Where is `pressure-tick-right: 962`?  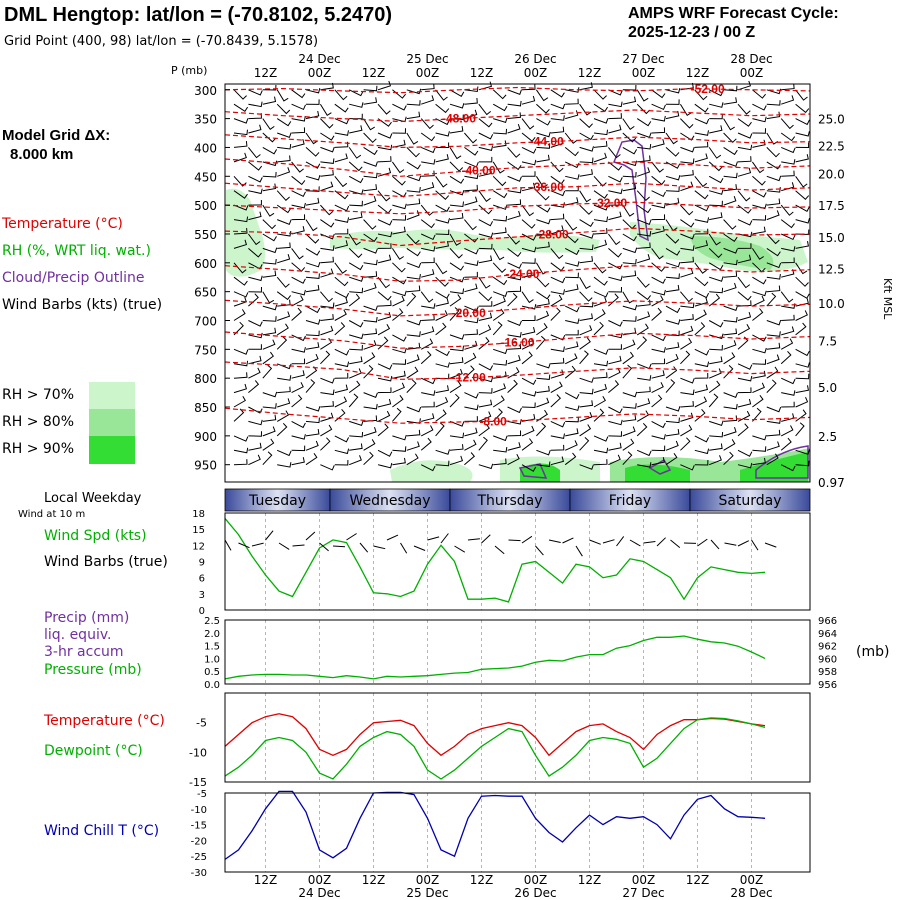 pressure-tick-right: 962 is located at coordinates (827, 647).